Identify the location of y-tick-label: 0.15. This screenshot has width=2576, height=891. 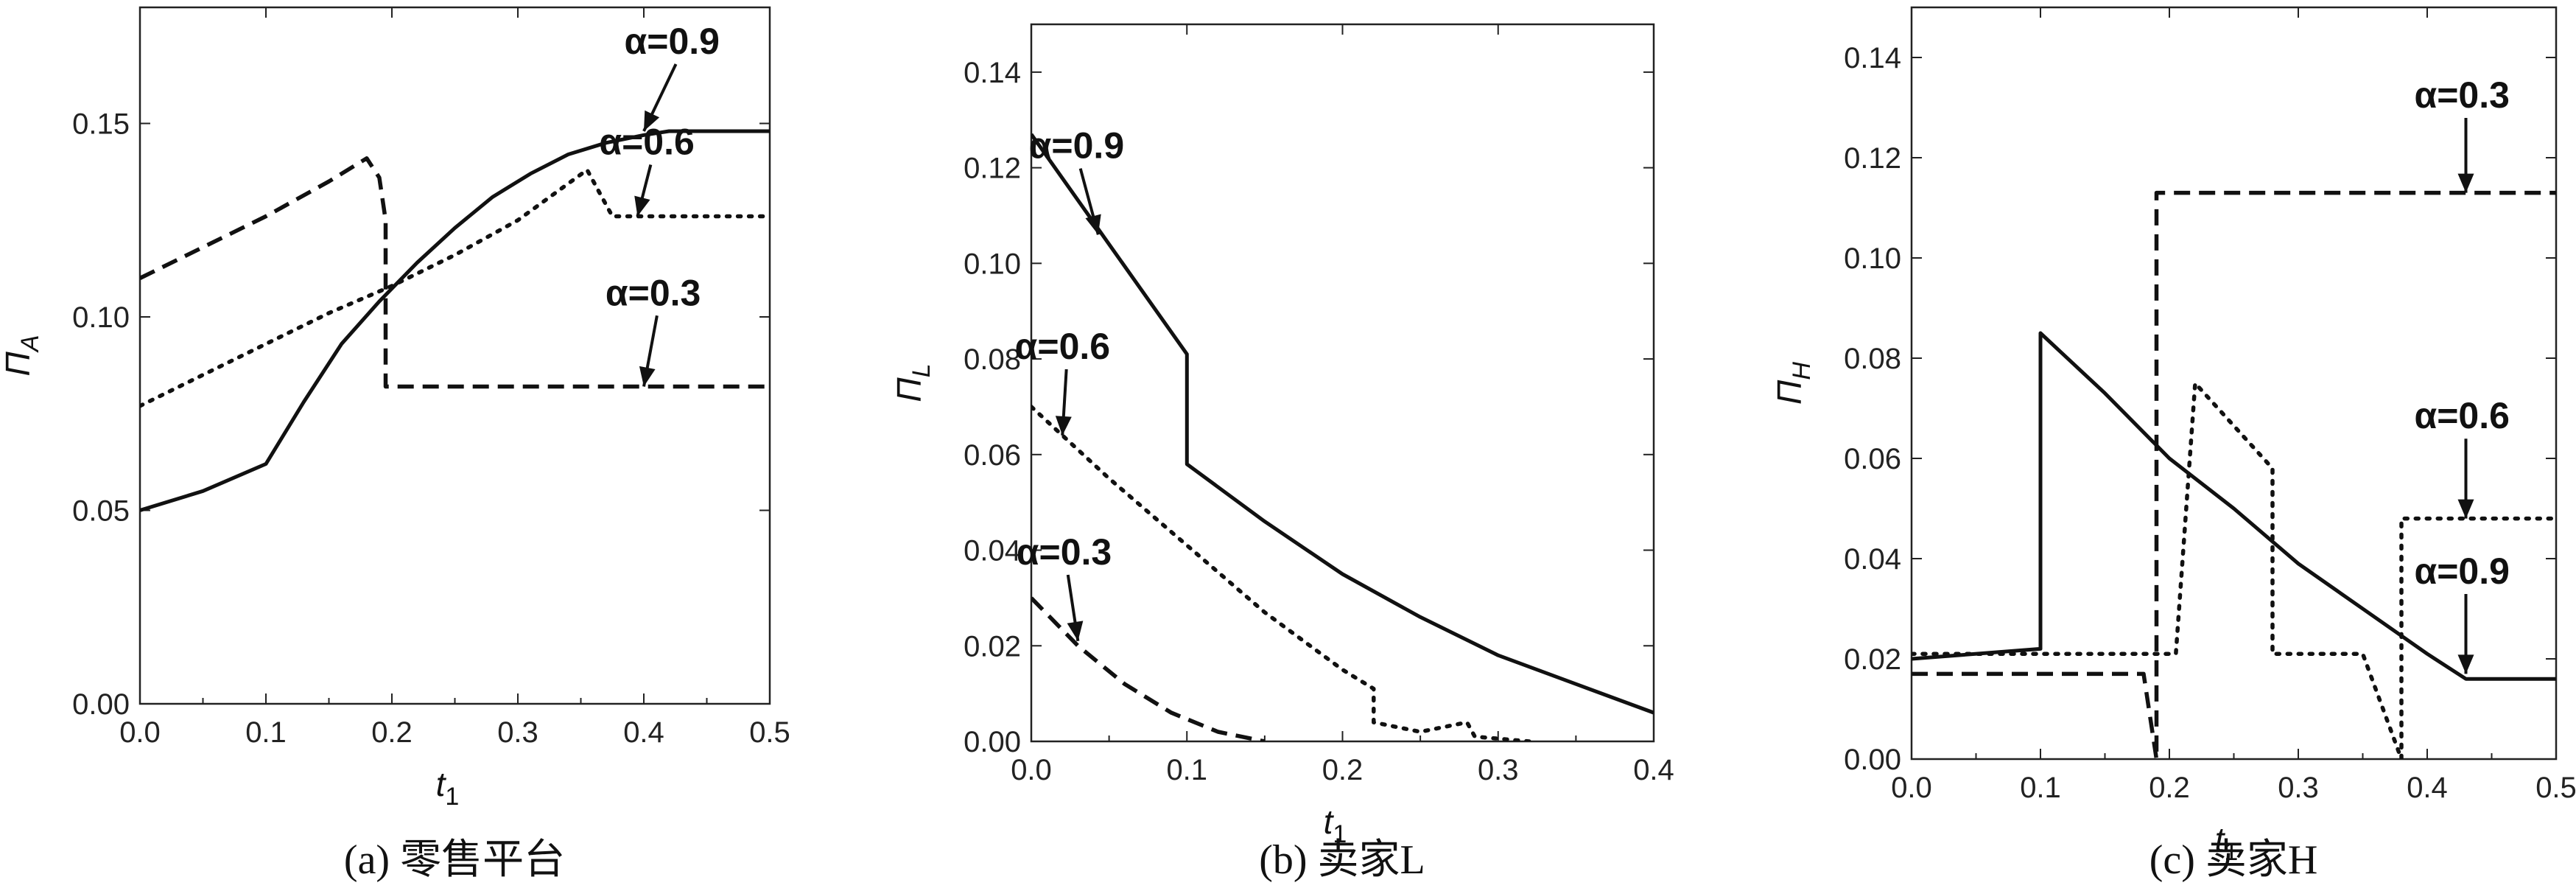
(101, 124).